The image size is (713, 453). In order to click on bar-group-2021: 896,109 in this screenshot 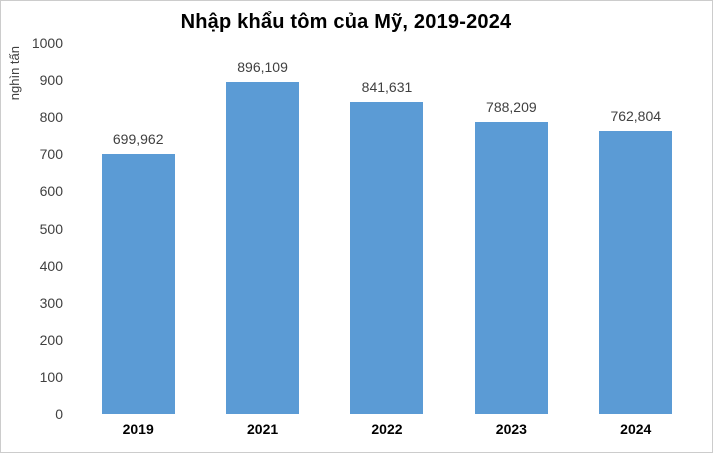, I will do `click(263, 236)`.